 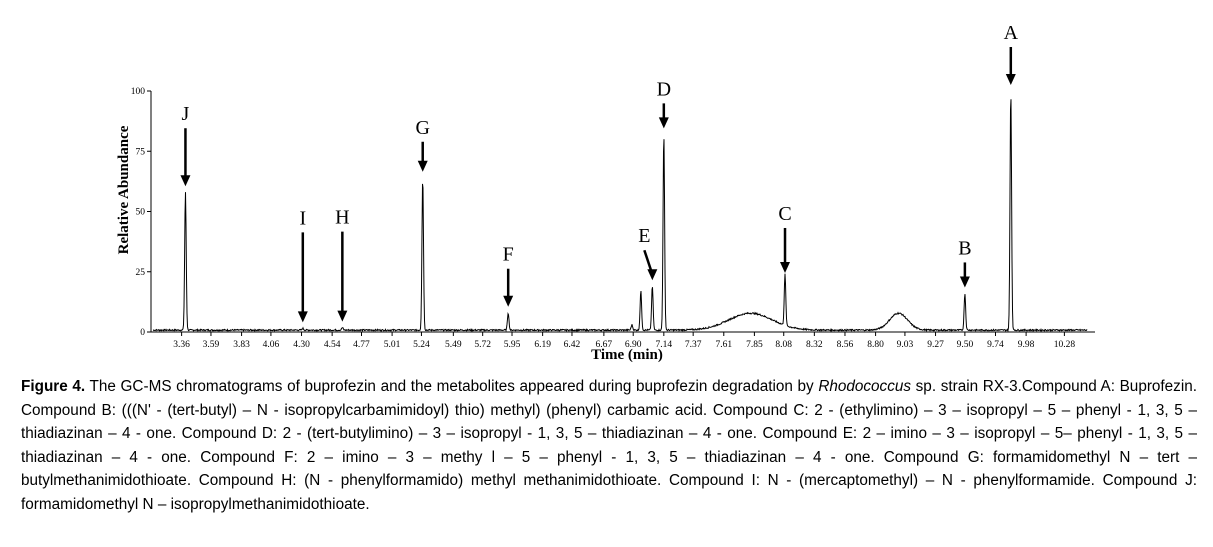 I want to click on x-tick-label: 9.98, so click(x=1026, y=345).